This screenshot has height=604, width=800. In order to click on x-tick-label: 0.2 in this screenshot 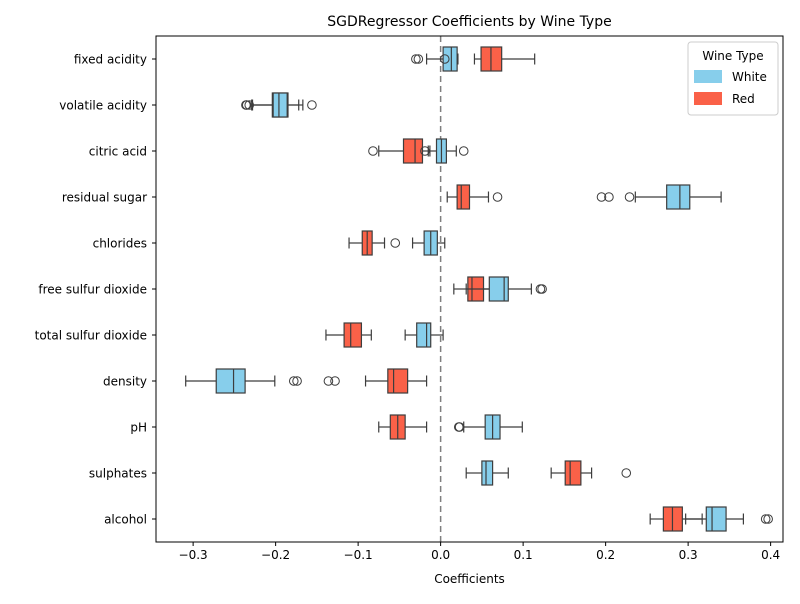, I will do `click(605, 555)`.